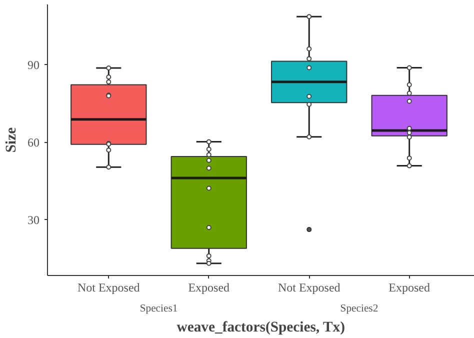 The height and width of the screenshot is (338, 474). Describe the element at coordinates (34, 142) in the screenshot. I see `y-tick-label: 60` at that location.